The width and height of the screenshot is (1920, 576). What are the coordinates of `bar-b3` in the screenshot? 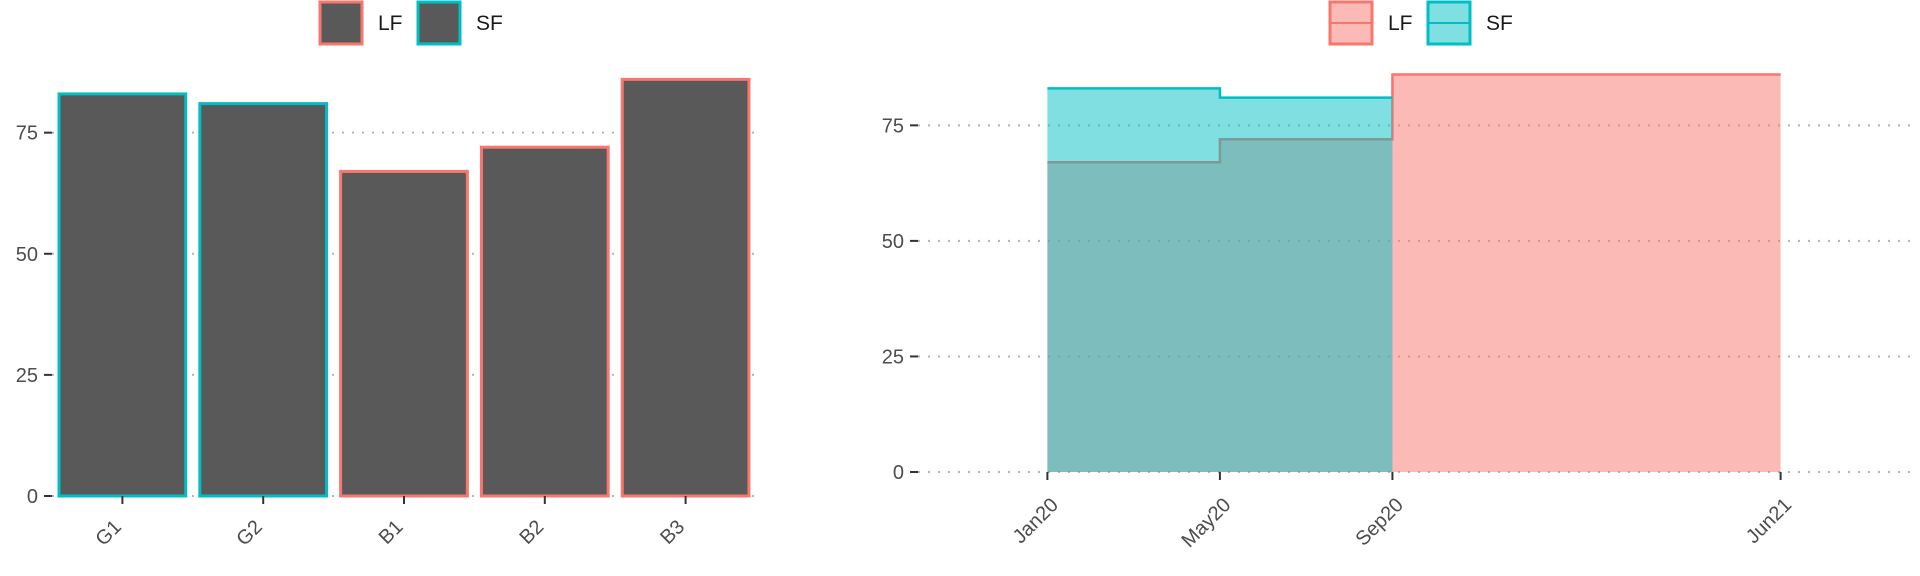 It's located at (685, 287).